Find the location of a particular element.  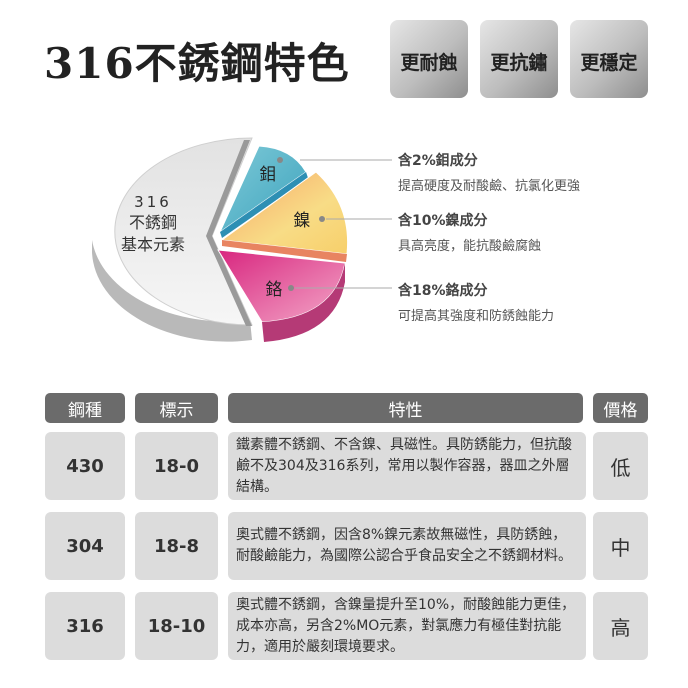

pie-center-line3: 基本元素 is located at coordinates (153, 244).